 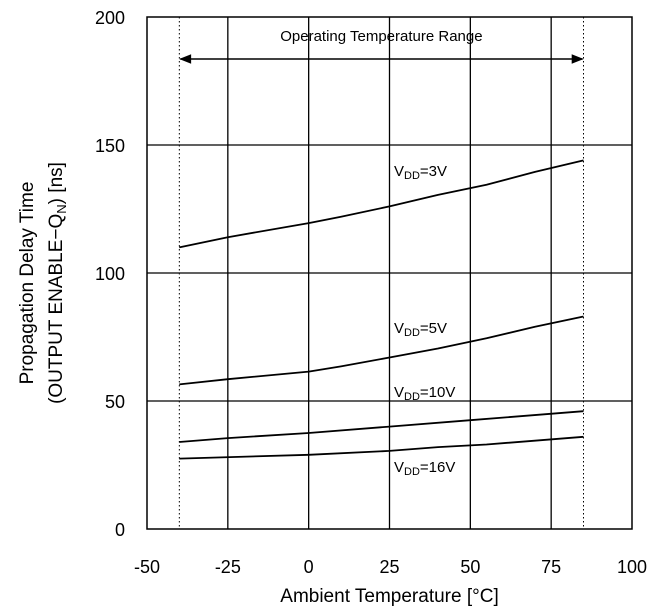 What do you see at coordinates (110, 146) in the screenshot?
I see `y-tick-label: 150` at bounding box center [110, 146].